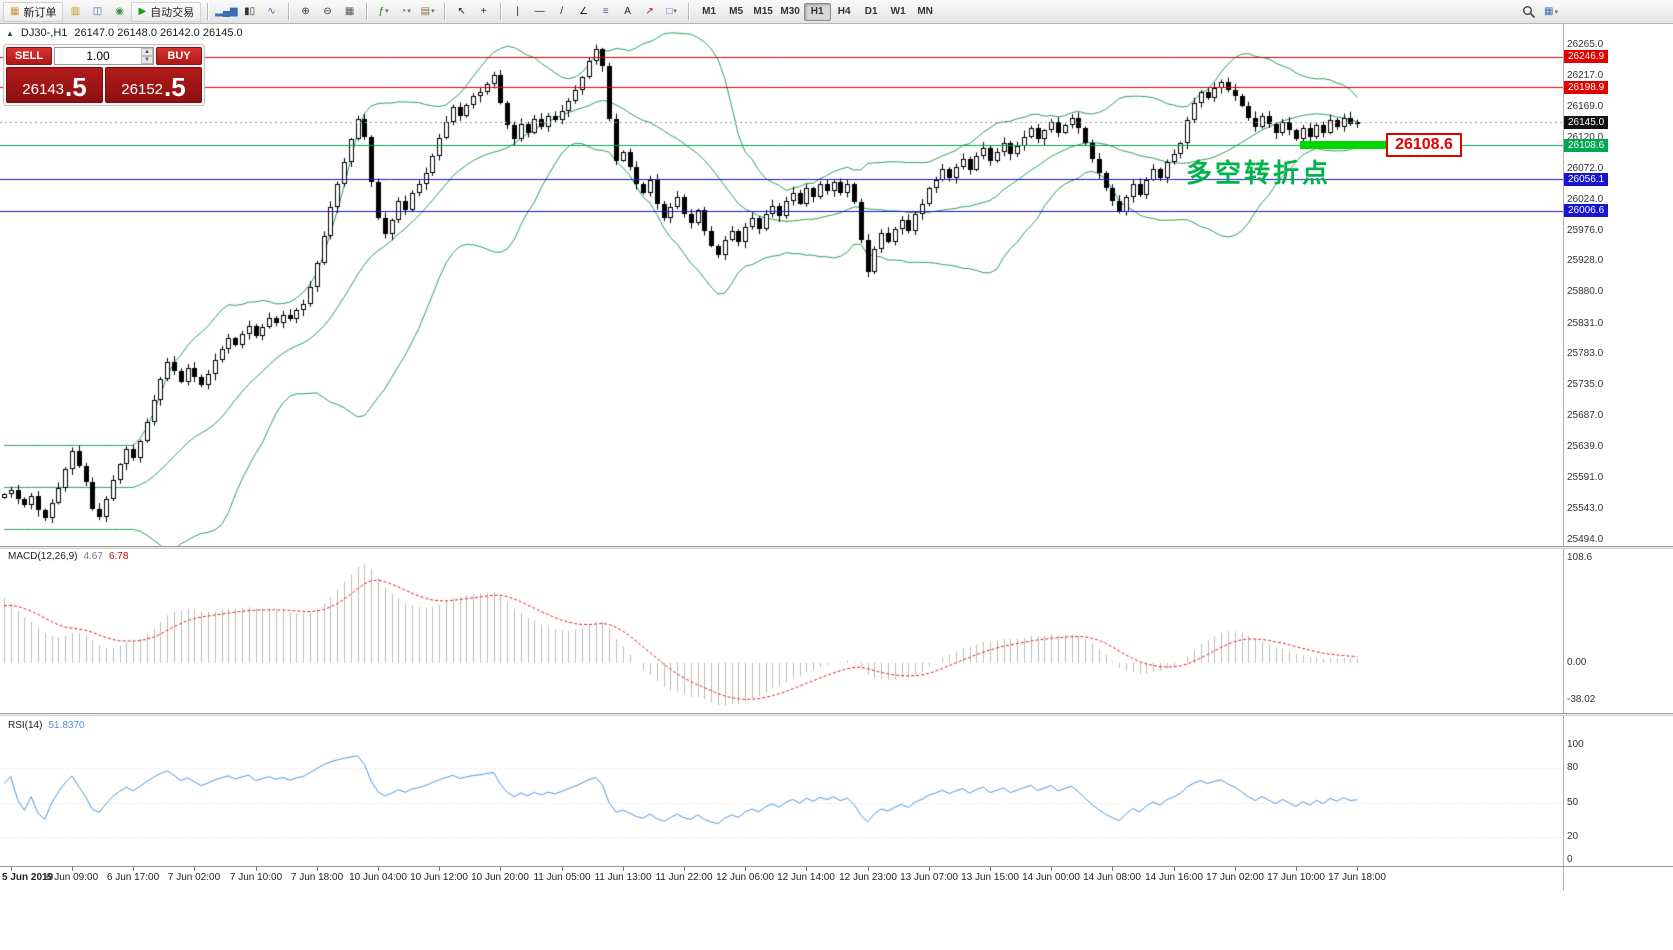 This screenshot has height=950, width=1673. I want to click on candlestick-chart-icon: ▮▯, so click(250, 12).